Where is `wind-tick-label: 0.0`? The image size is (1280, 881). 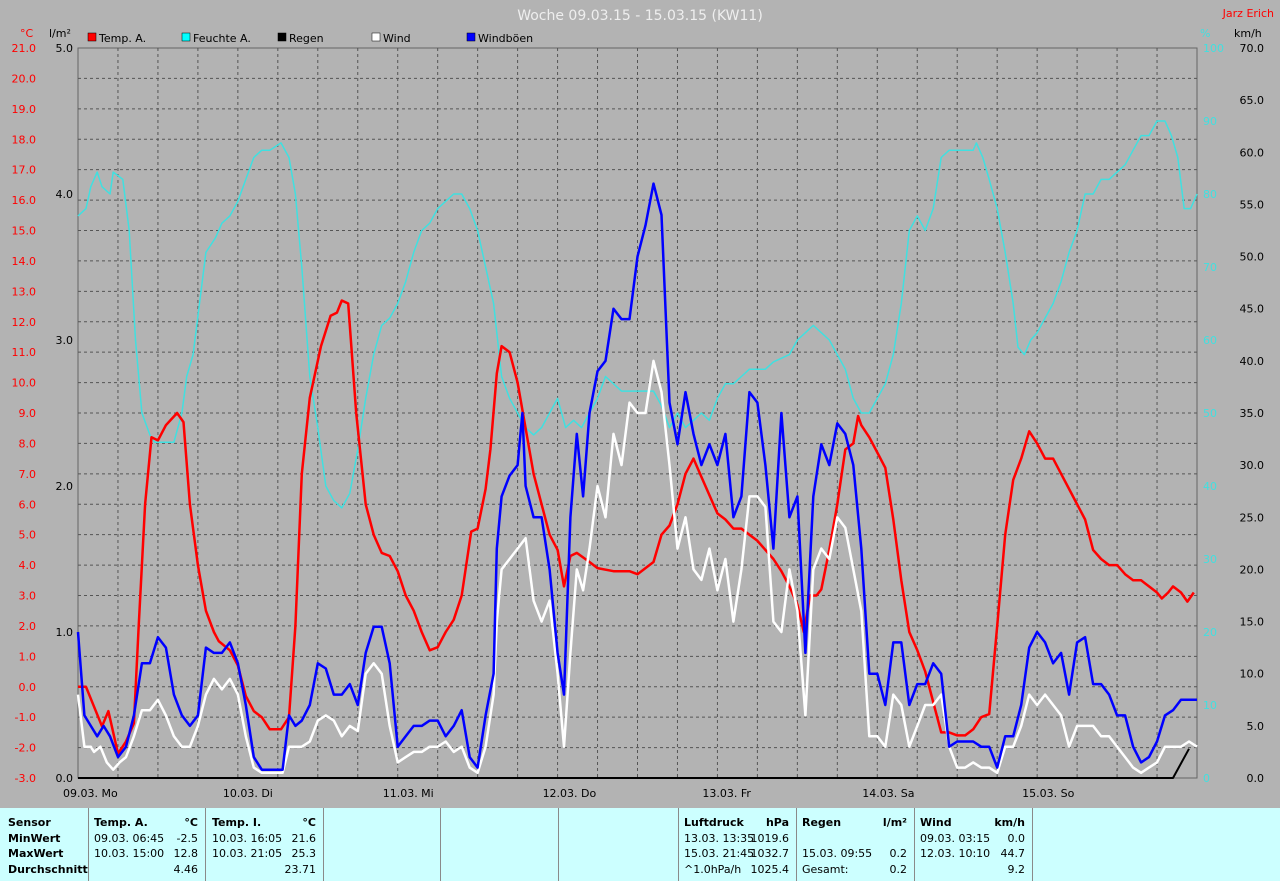
wind-tick-label: 0.0 is located at coordinates (1256, 778).